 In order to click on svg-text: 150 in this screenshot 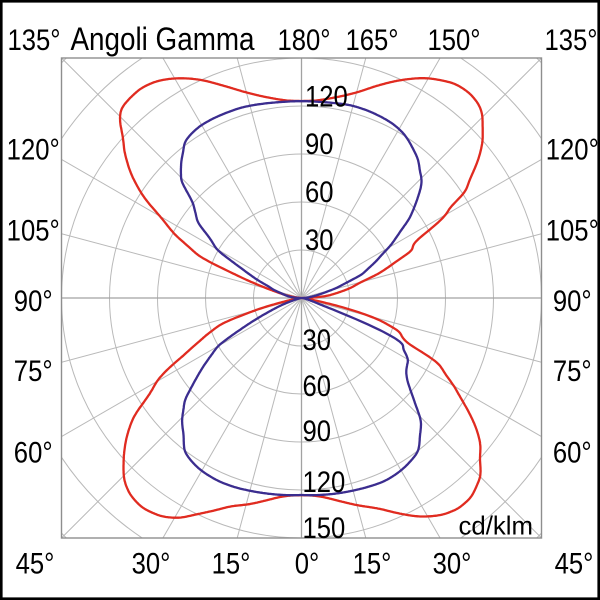, I will do `click(324, 527)`.